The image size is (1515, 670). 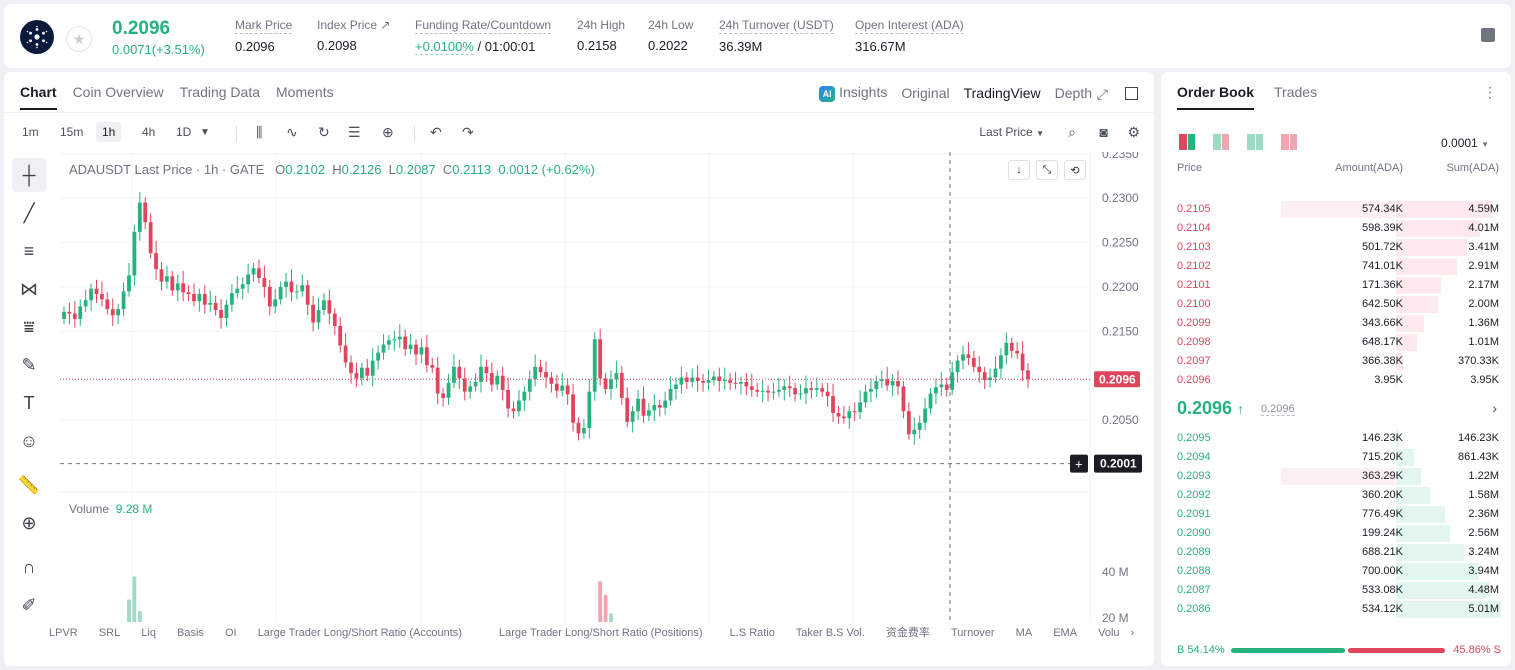 What do you see at coordinates (1339, 285) in the screenshot?
I see `ask-row: 0.2101 171.36K 2.17M` at bounding box center [1339, 285].